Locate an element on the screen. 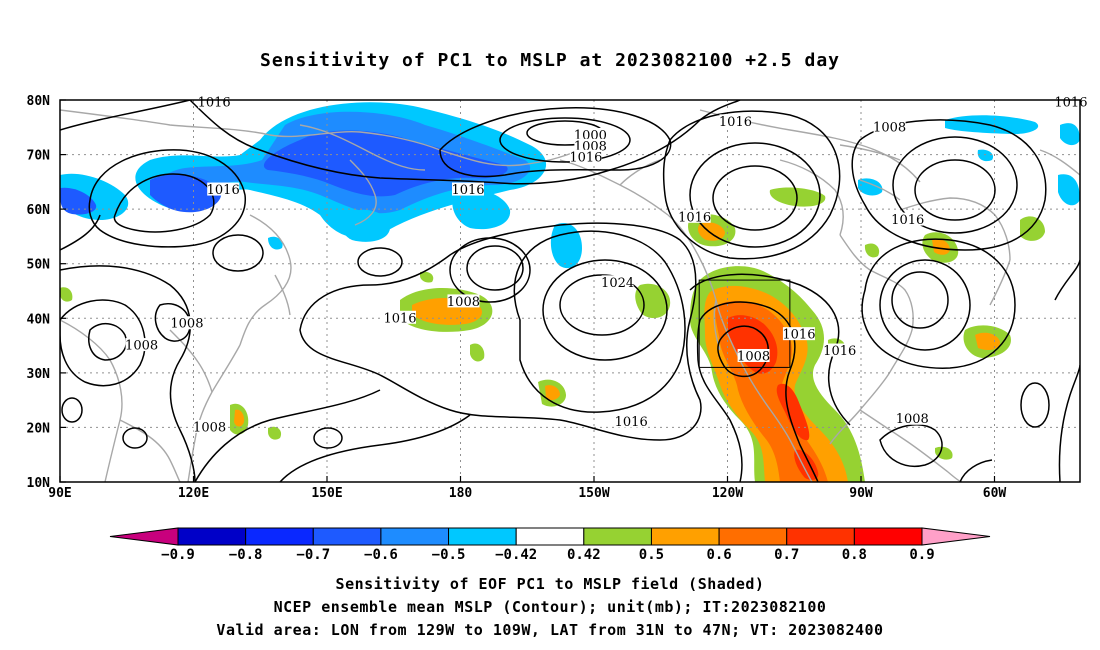 The width and height of the screenshot is (1100, 650). lon-label: 150W is located at coordinates (593, 493).